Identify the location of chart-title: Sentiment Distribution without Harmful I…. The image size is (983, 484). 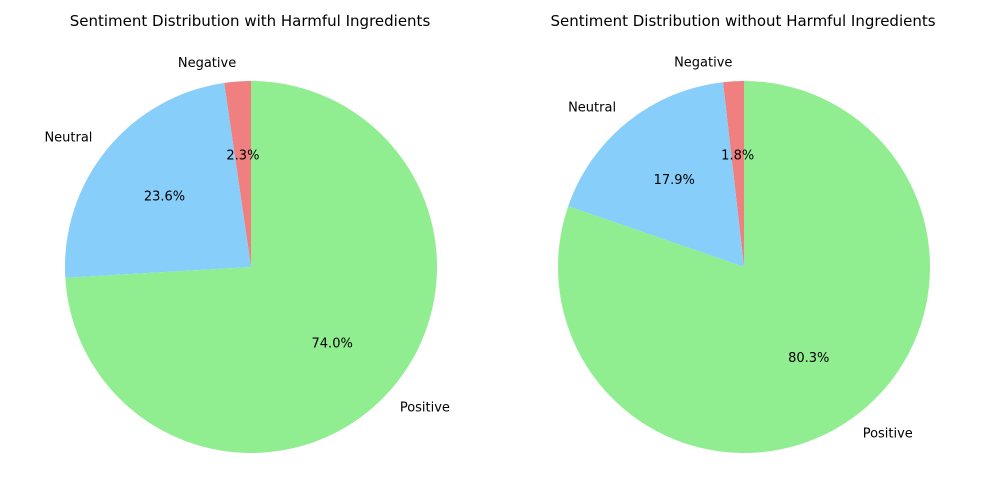
(742, 21).